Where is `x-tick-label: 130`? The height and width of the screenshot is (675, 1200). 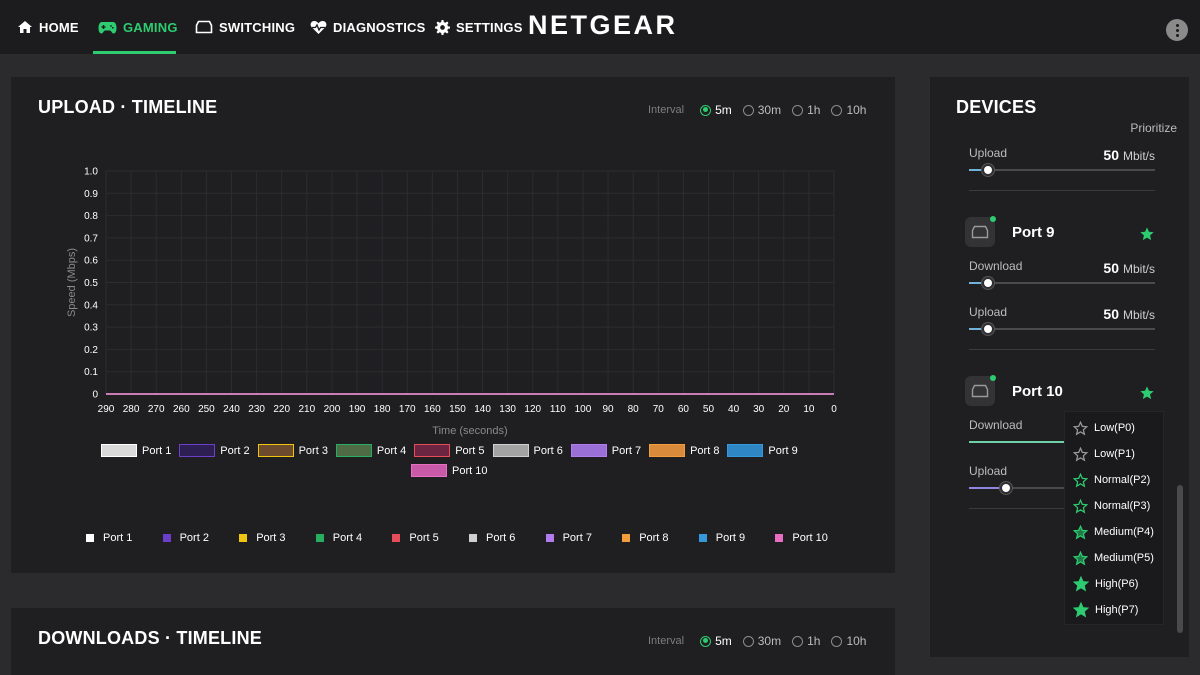 x-tick-label: 130 is located at coordinates (507, 409).